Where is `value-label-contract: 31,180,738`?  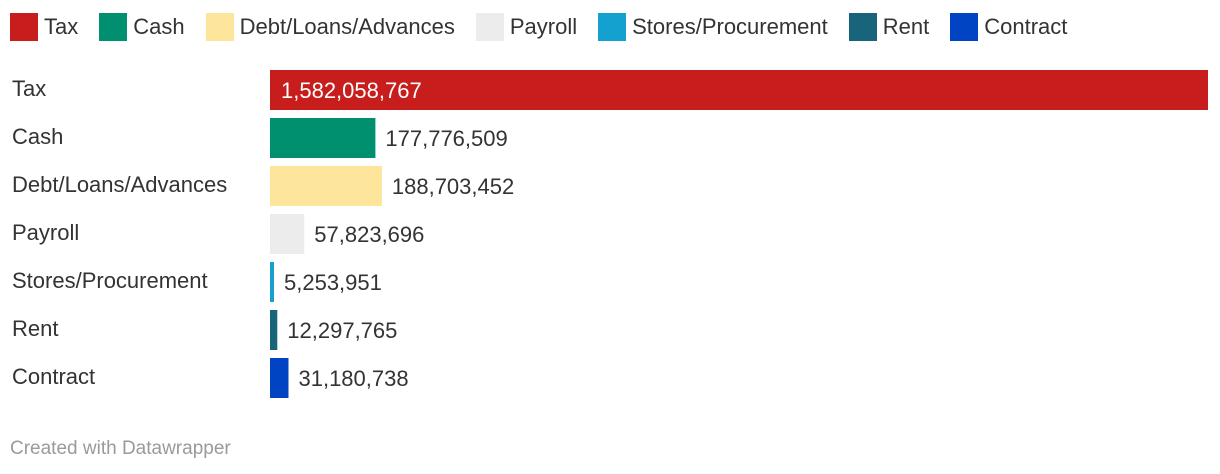 value-label-contract: 31,180,738 is located at coordinates (353, 378).